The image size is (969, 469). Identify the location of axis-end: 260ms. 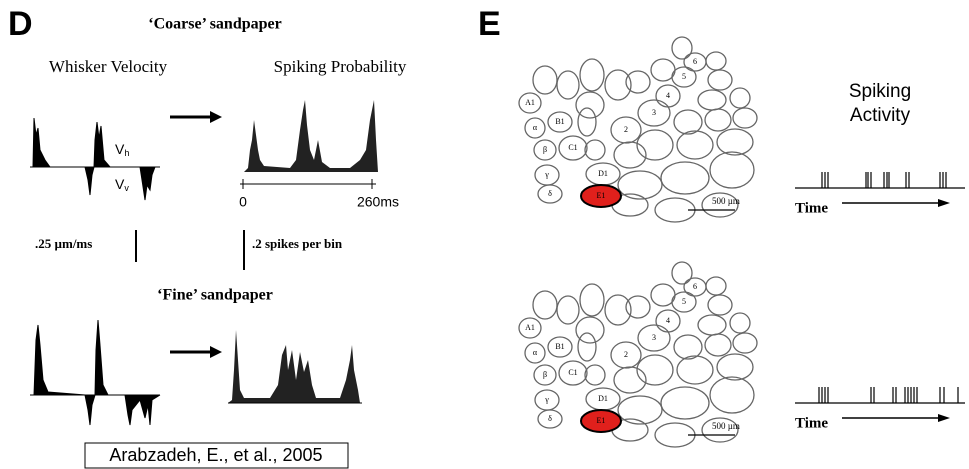
(378, 202).